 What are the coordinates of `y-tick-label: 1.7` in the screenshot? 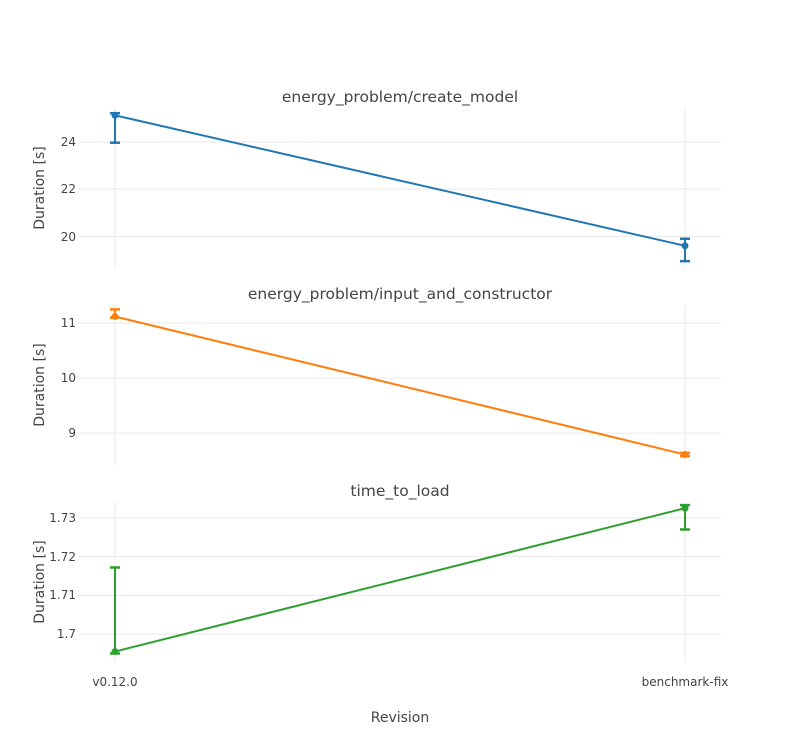 It's located at (66, 634).